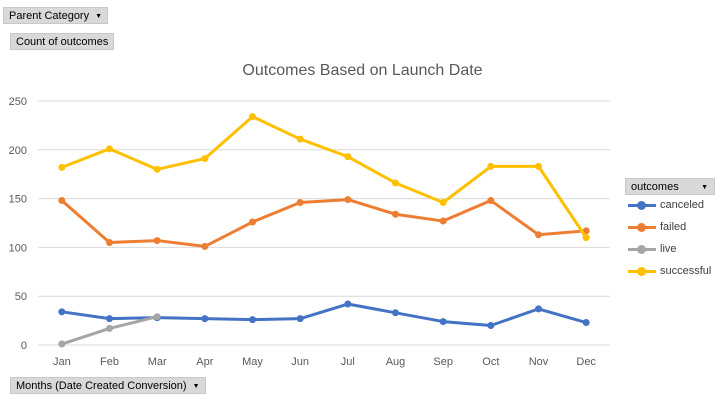 This screenshot has height=402, width=725. I want to click on legend-label: canceled, so click(682, 205).